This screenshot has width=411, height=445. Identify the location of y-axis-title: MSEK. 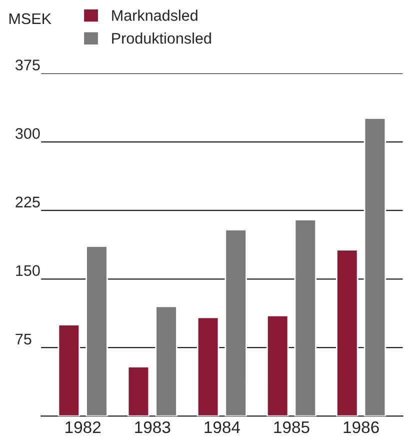
(30, 18).